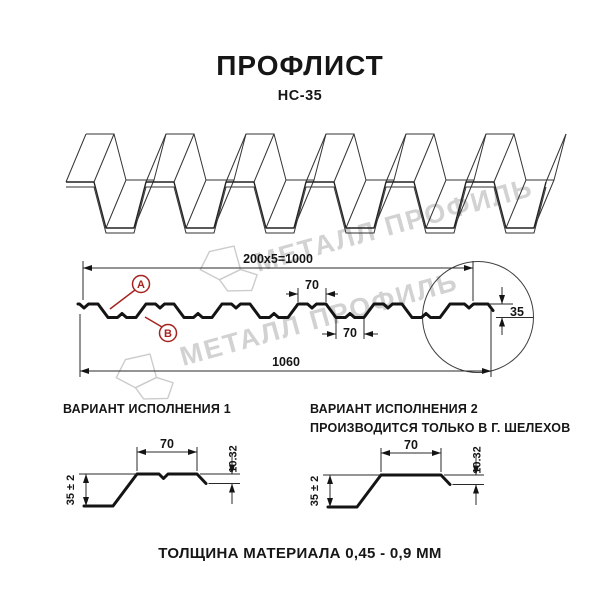  Describe the element at coordinates (306, 210) in the screenshot. I see `sheet-thickness-edge` at that location.